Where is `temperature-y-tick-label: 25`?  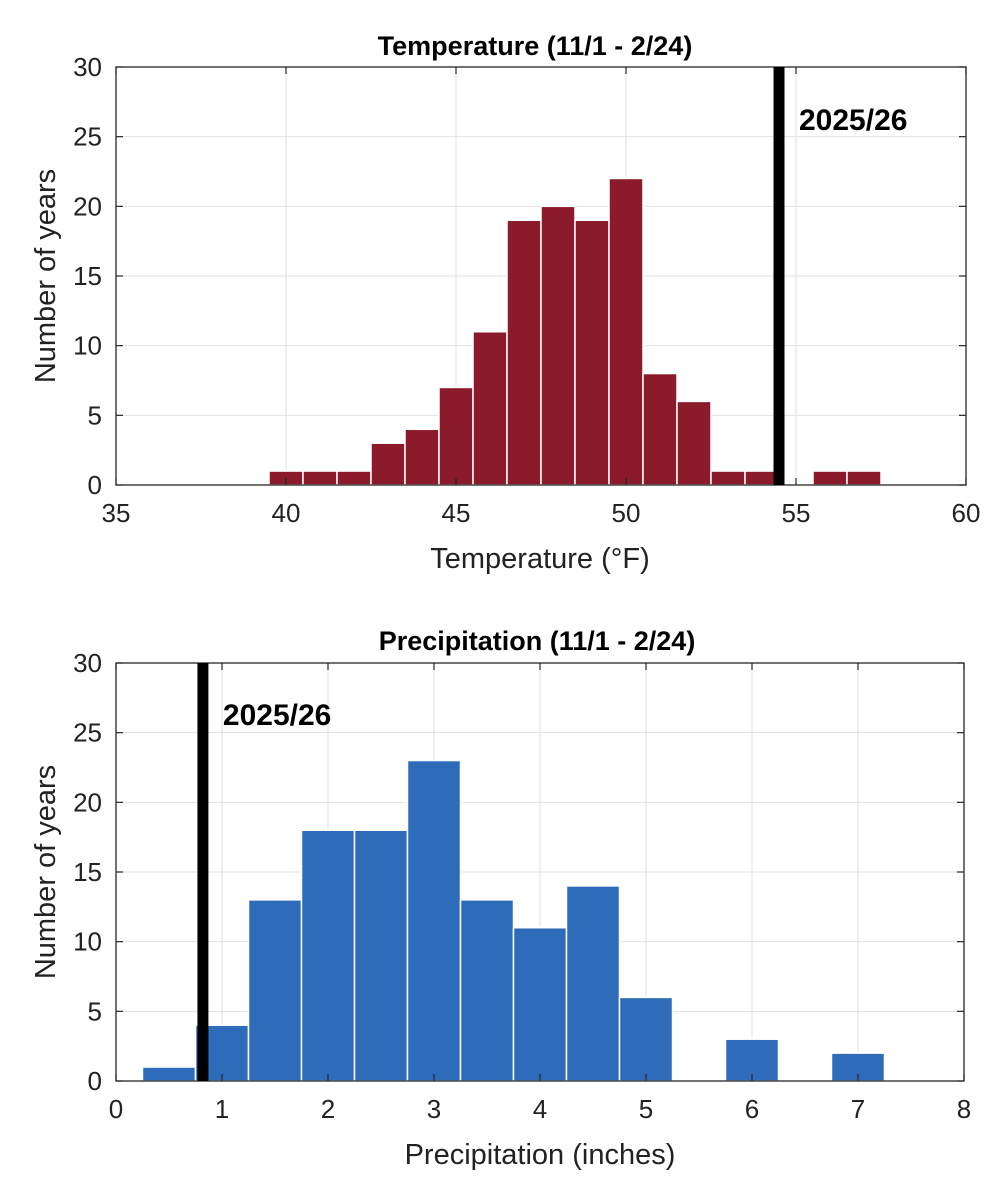 temperature-y-tick-label: 25 is located at coordinates (87, 137).